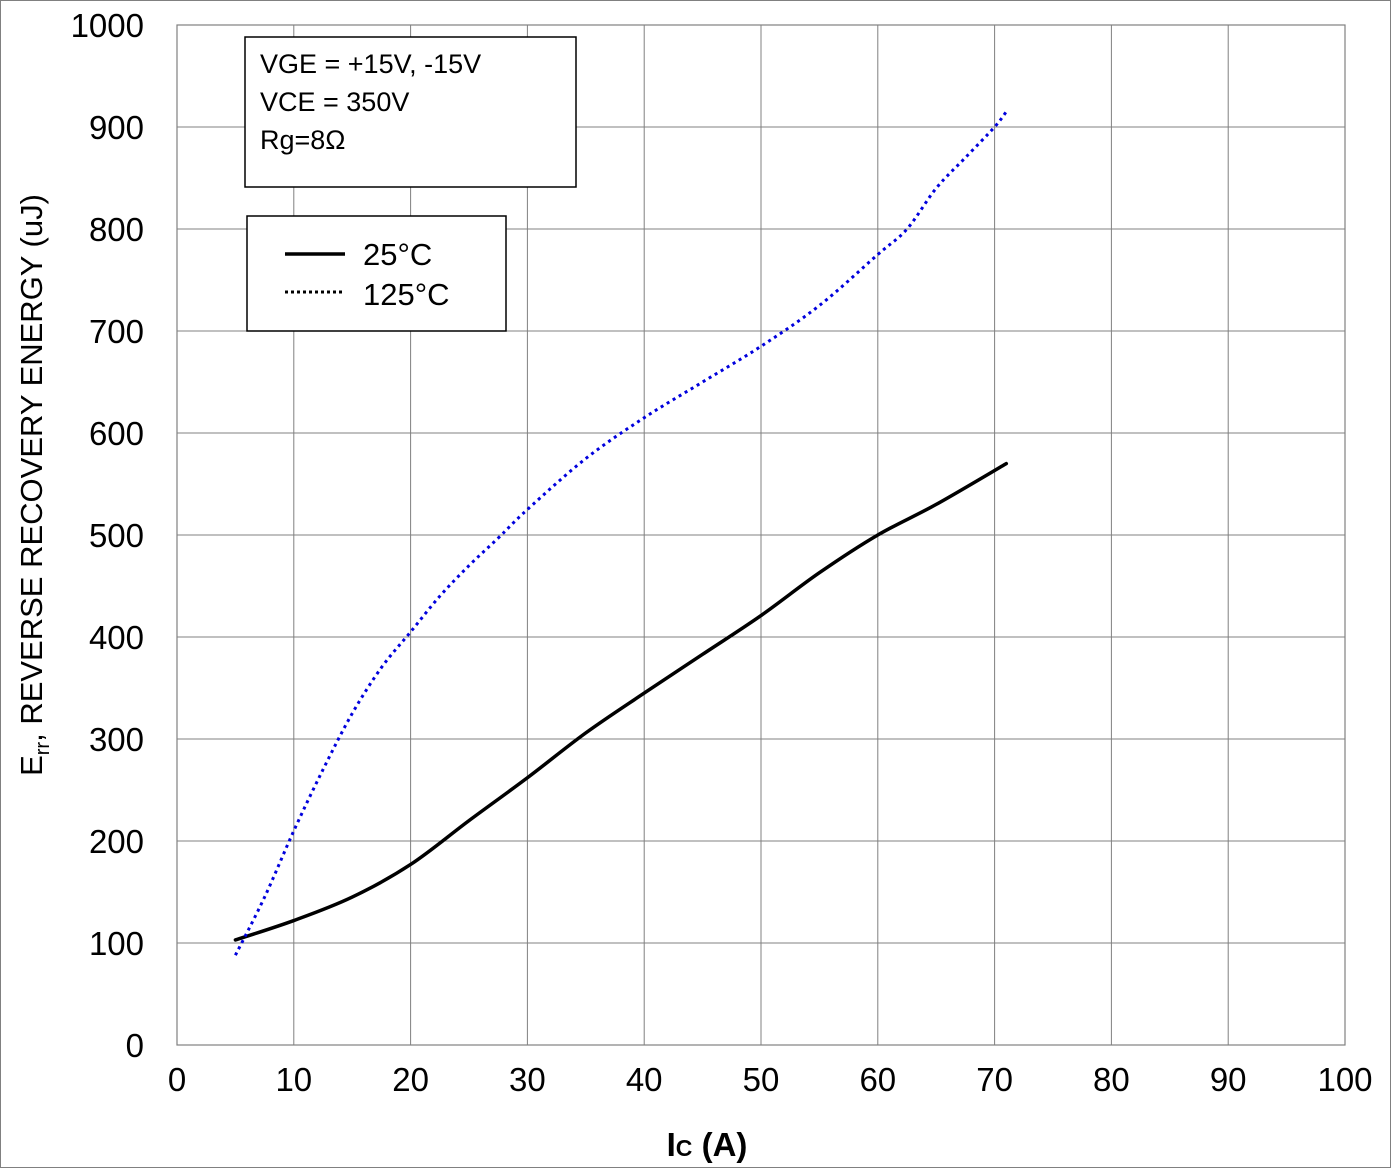  What do you see at coordinates (116, 943) in the screenshot?
I see `y-tick-label: 100` at bounding box center [116, 943].